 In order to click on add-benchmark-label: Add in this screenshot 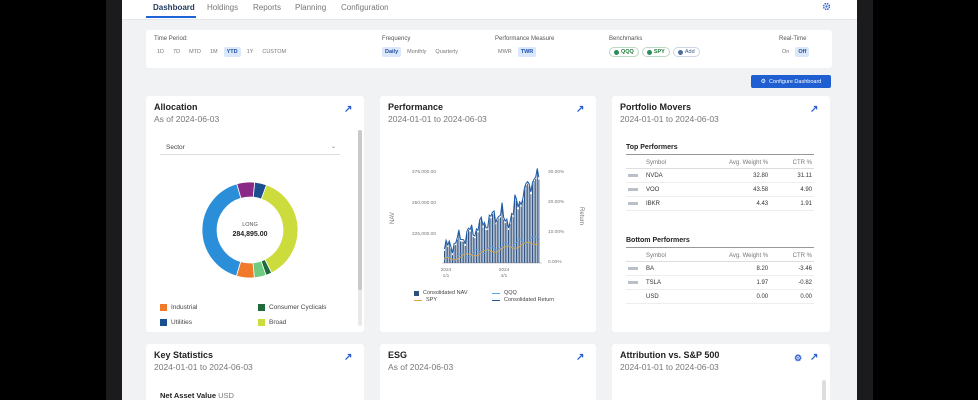, I will do `click(689, 52)`.